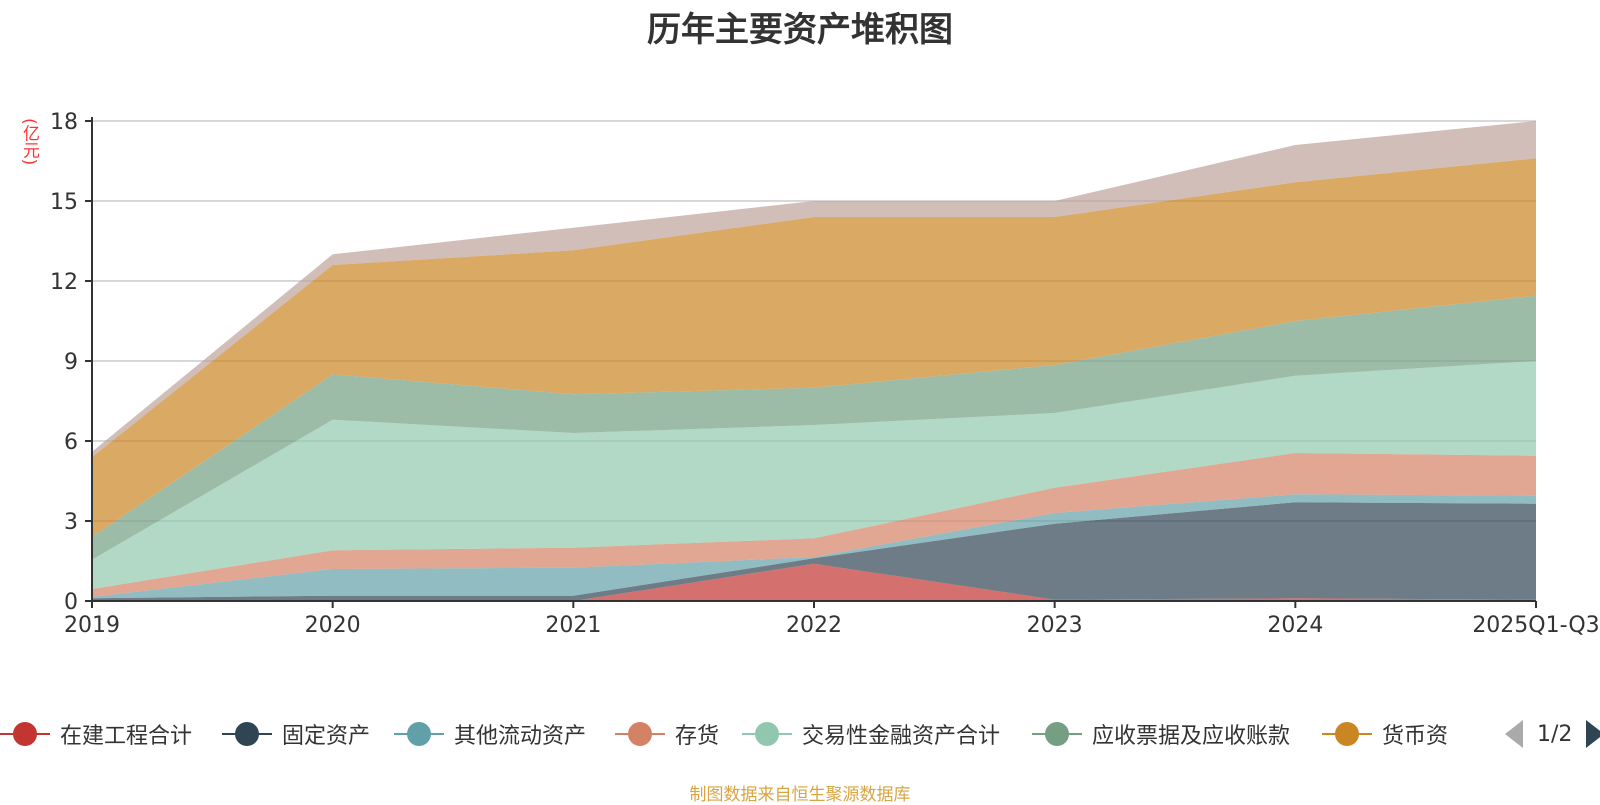  I want to click on legend-page-indicator: 1/2, so click(1555, 734).